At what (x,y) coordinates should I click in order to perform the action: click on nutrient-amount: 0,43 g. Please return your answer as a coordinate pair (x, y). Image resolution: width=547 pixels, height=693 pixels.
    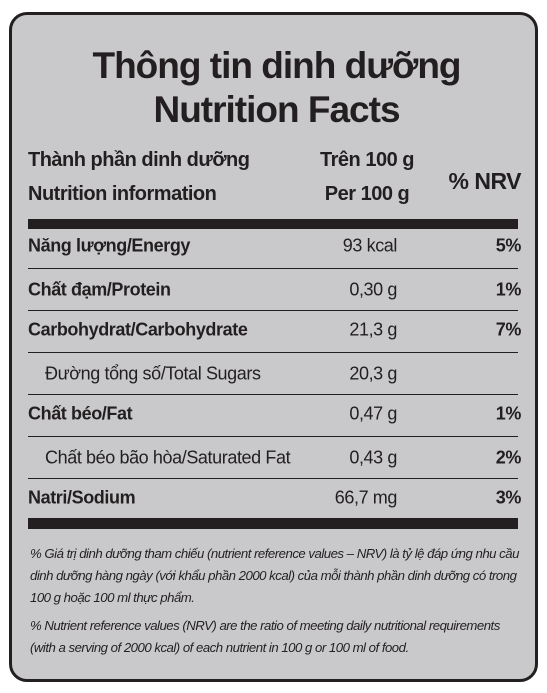
    Looking at the image, I should click on (373, 457).